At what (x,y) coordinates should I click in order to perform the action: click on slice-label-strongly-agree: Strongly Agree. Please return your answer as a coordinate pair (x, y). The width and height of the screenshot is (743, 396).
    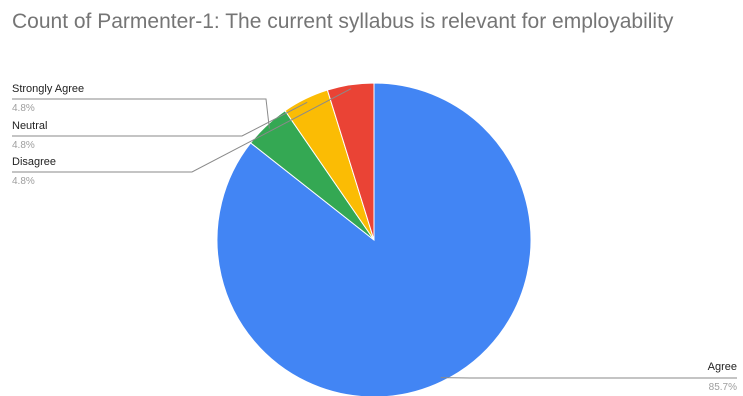
    Looking at the image, I should click on (48, 89).